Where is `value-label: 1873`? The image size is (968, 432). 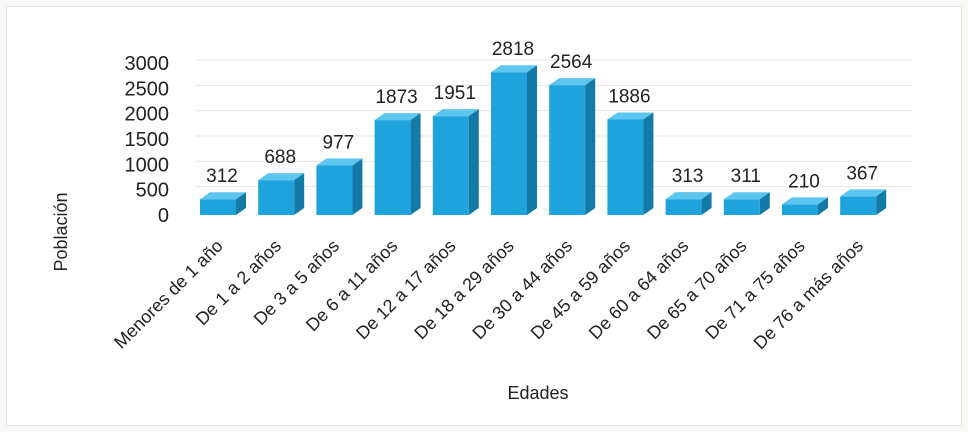 value-label: 1873 is located at coordinates (396, 97).